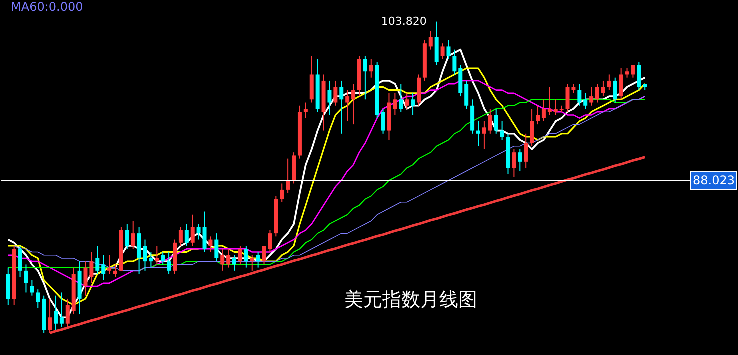  Describe the element at coordinates (404, 21) in the screenshot. I see `annotation: 103.820` at that location.